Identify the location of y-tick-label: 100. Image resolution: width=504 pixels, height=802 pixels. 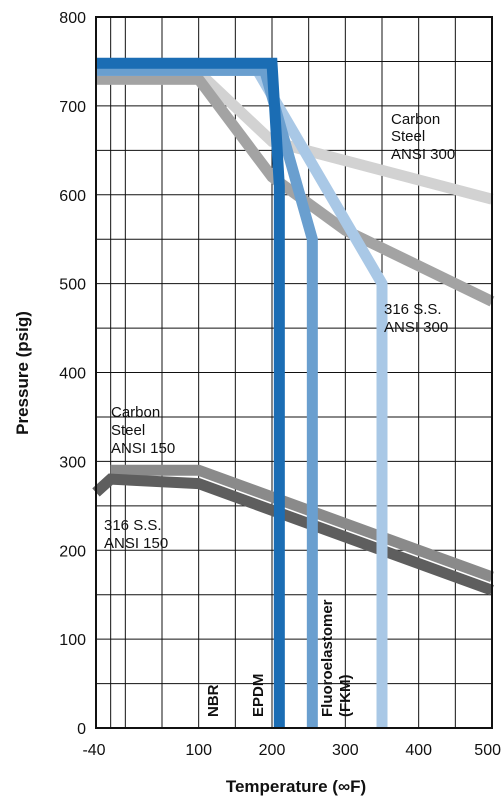
(72, 640).